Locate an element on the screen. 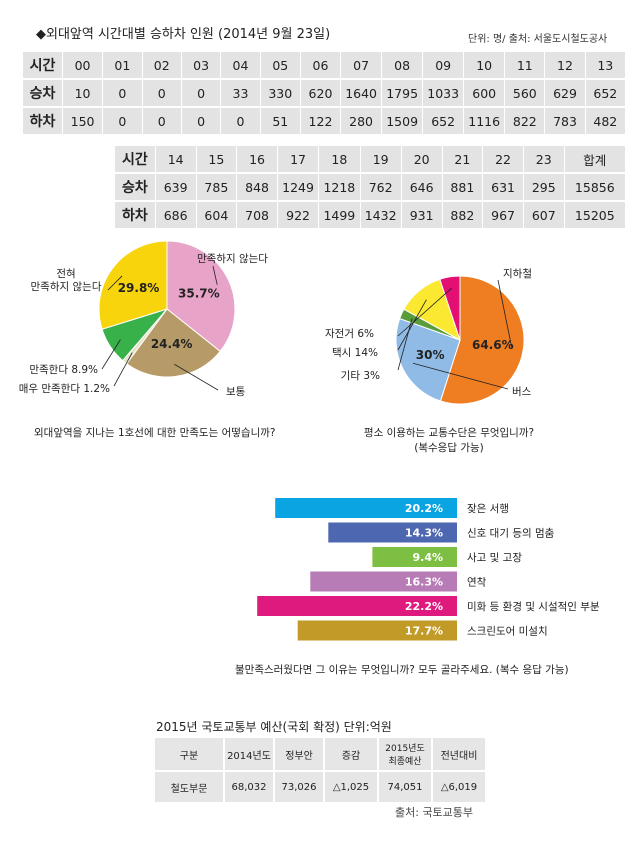 The height and width of the screenshot is (851, 626). bar-value-label: 20.2% is located at coordinates (424, 508).